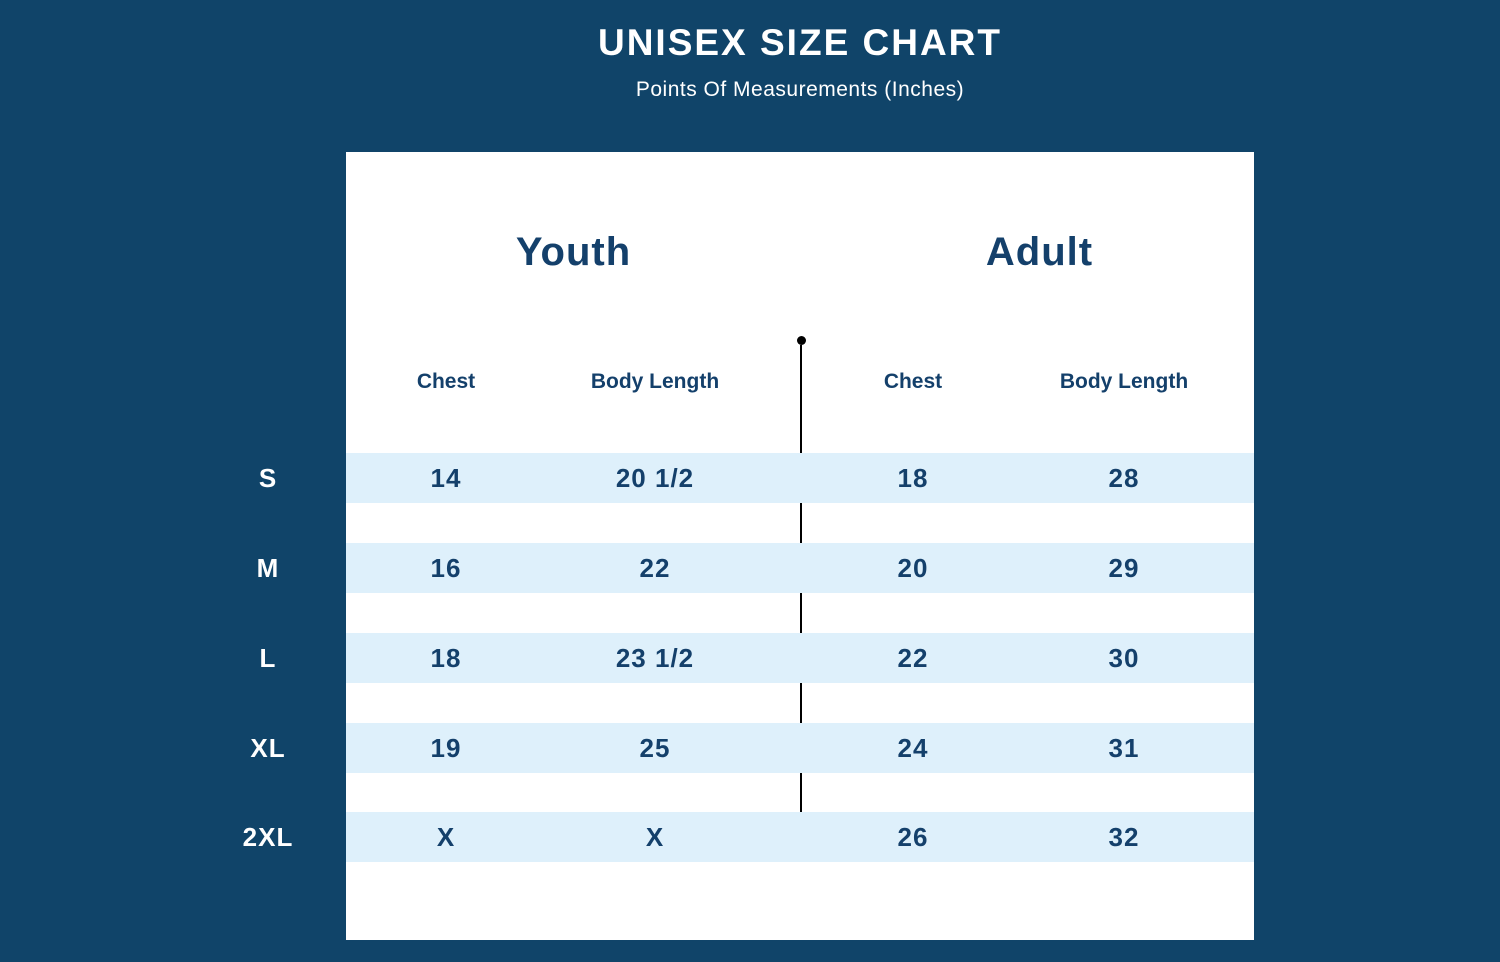  I want to click on cell-adult-body-length: 29, so click(1124, 568).